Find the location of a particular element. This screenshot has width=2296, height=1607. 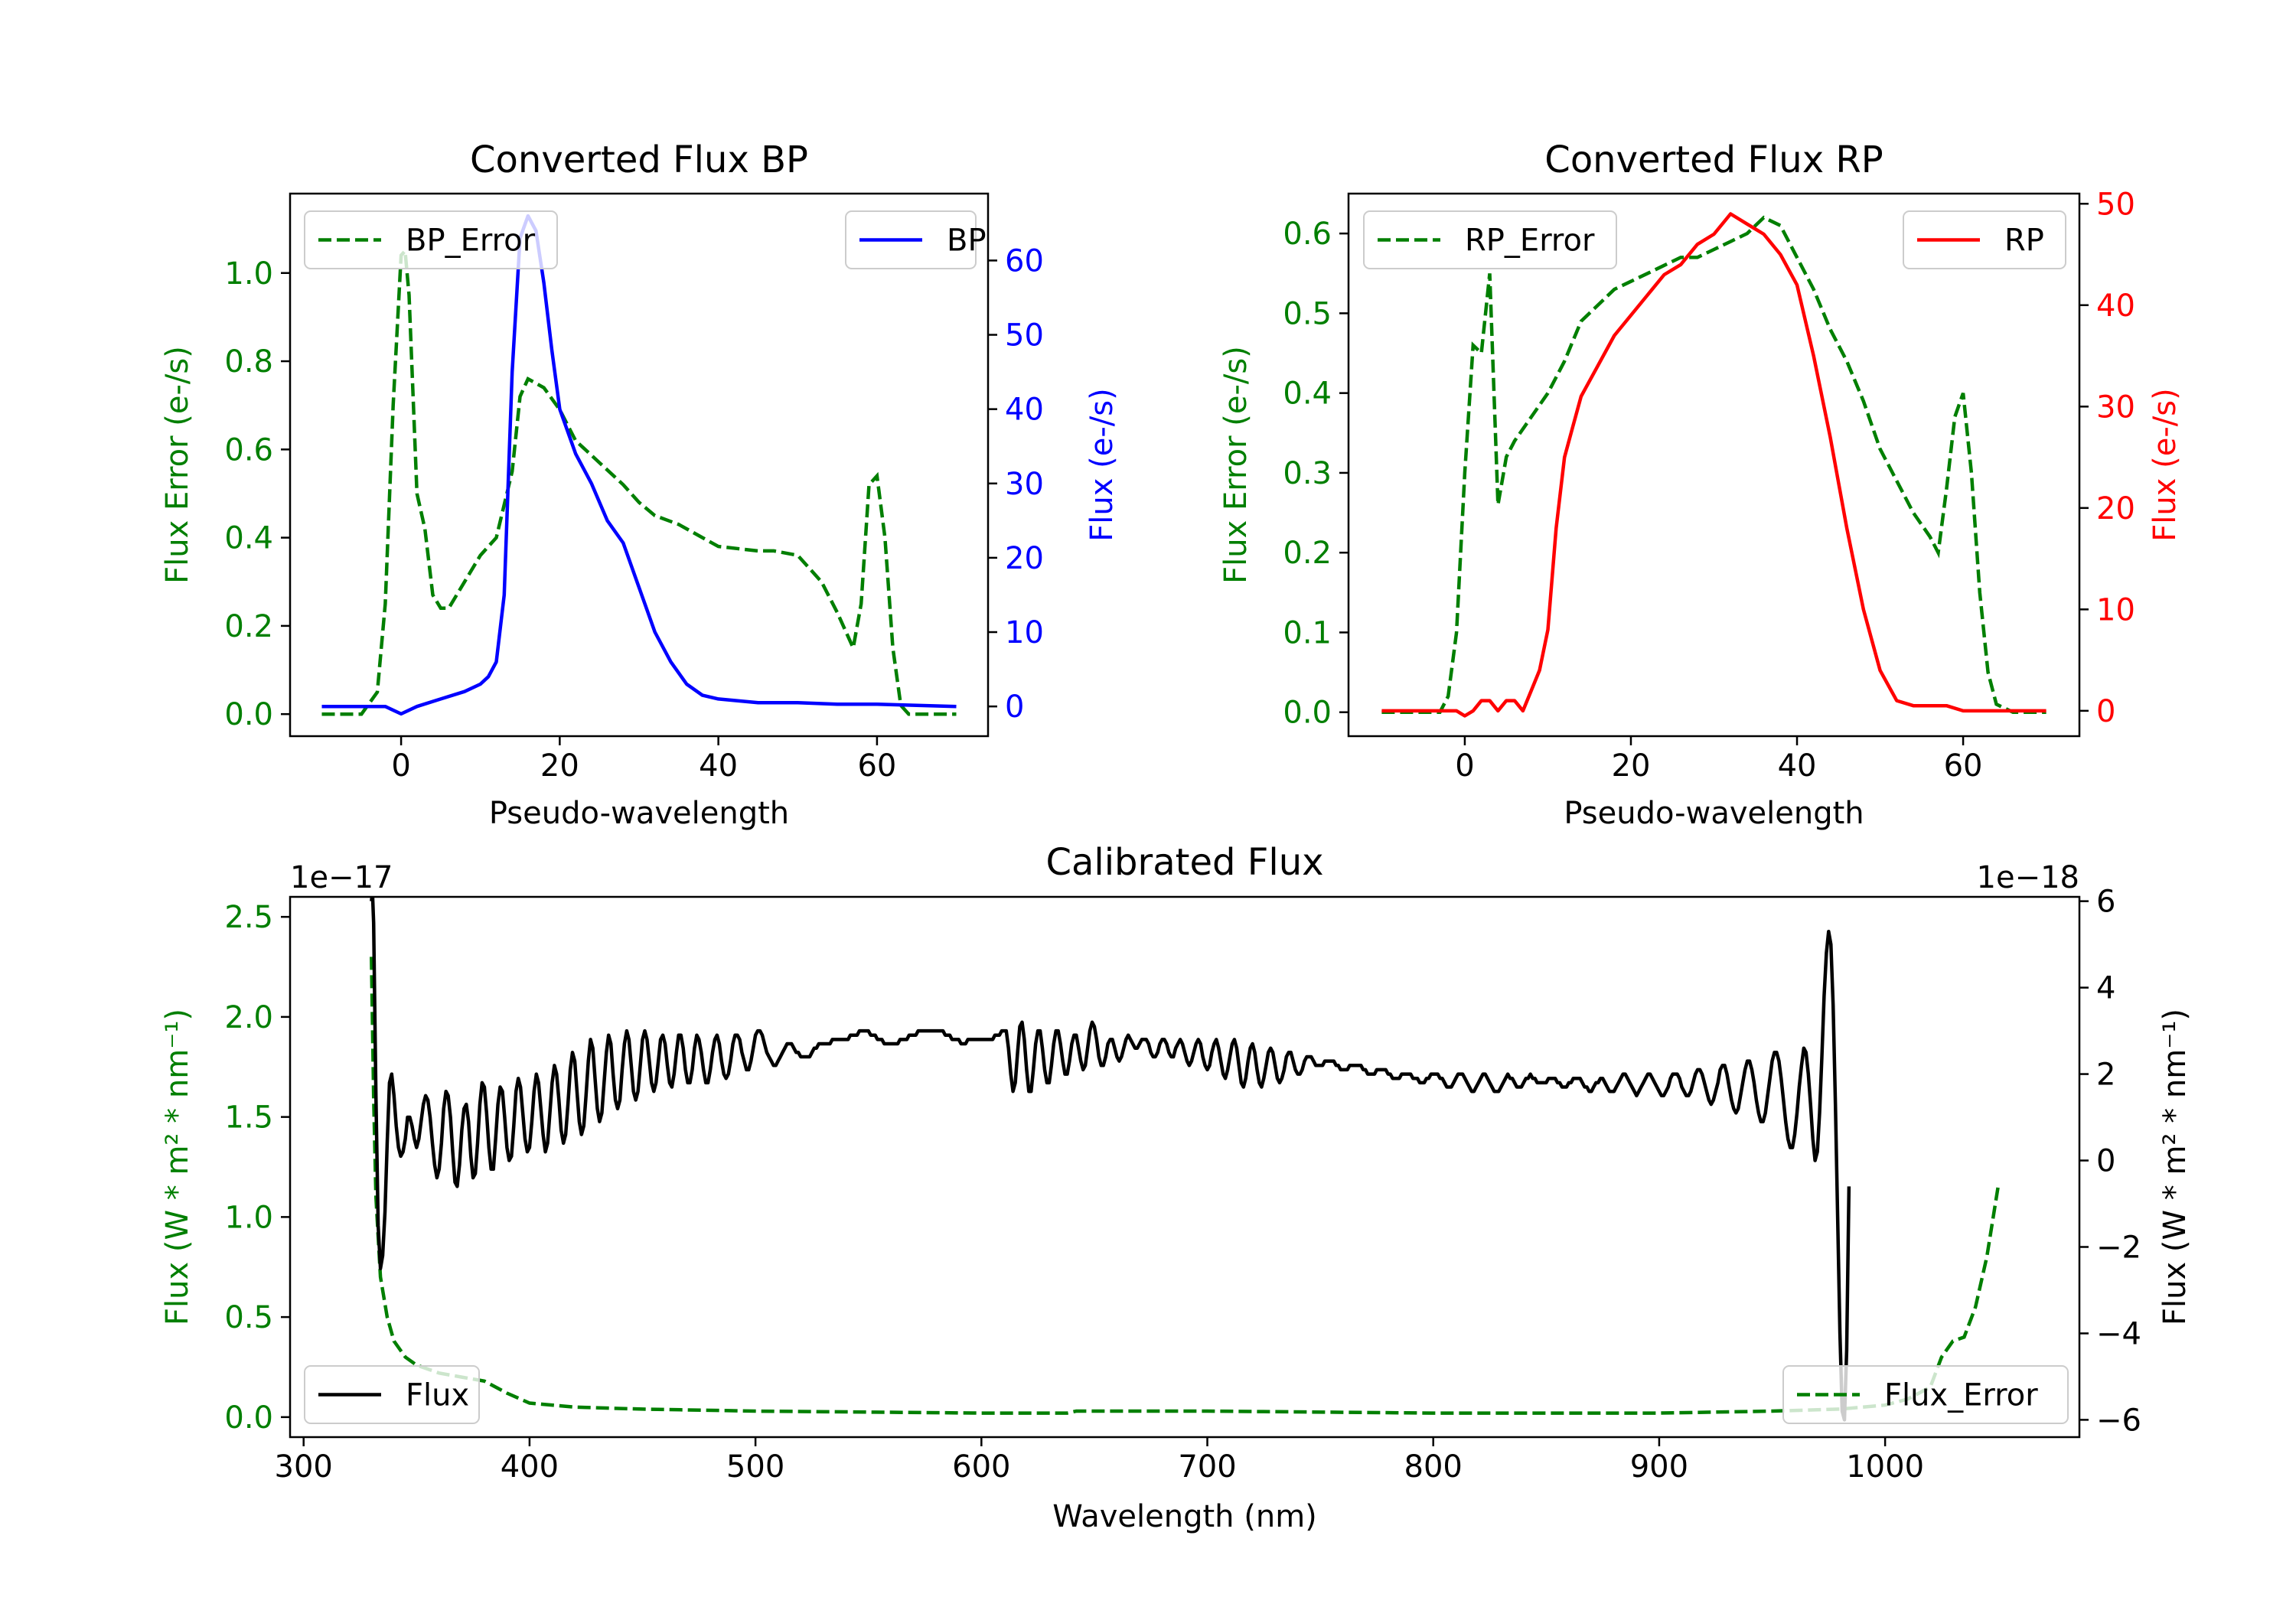

rp-ytick-right-label: 20 is located at coordinates (2115, 508).